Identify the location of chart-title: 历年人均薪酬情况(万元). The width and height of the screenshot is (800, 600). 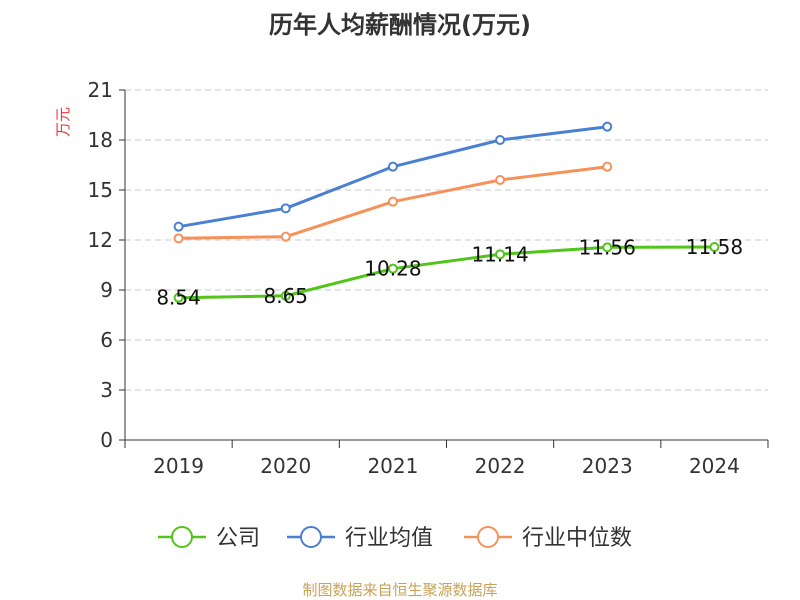
(400, 25).